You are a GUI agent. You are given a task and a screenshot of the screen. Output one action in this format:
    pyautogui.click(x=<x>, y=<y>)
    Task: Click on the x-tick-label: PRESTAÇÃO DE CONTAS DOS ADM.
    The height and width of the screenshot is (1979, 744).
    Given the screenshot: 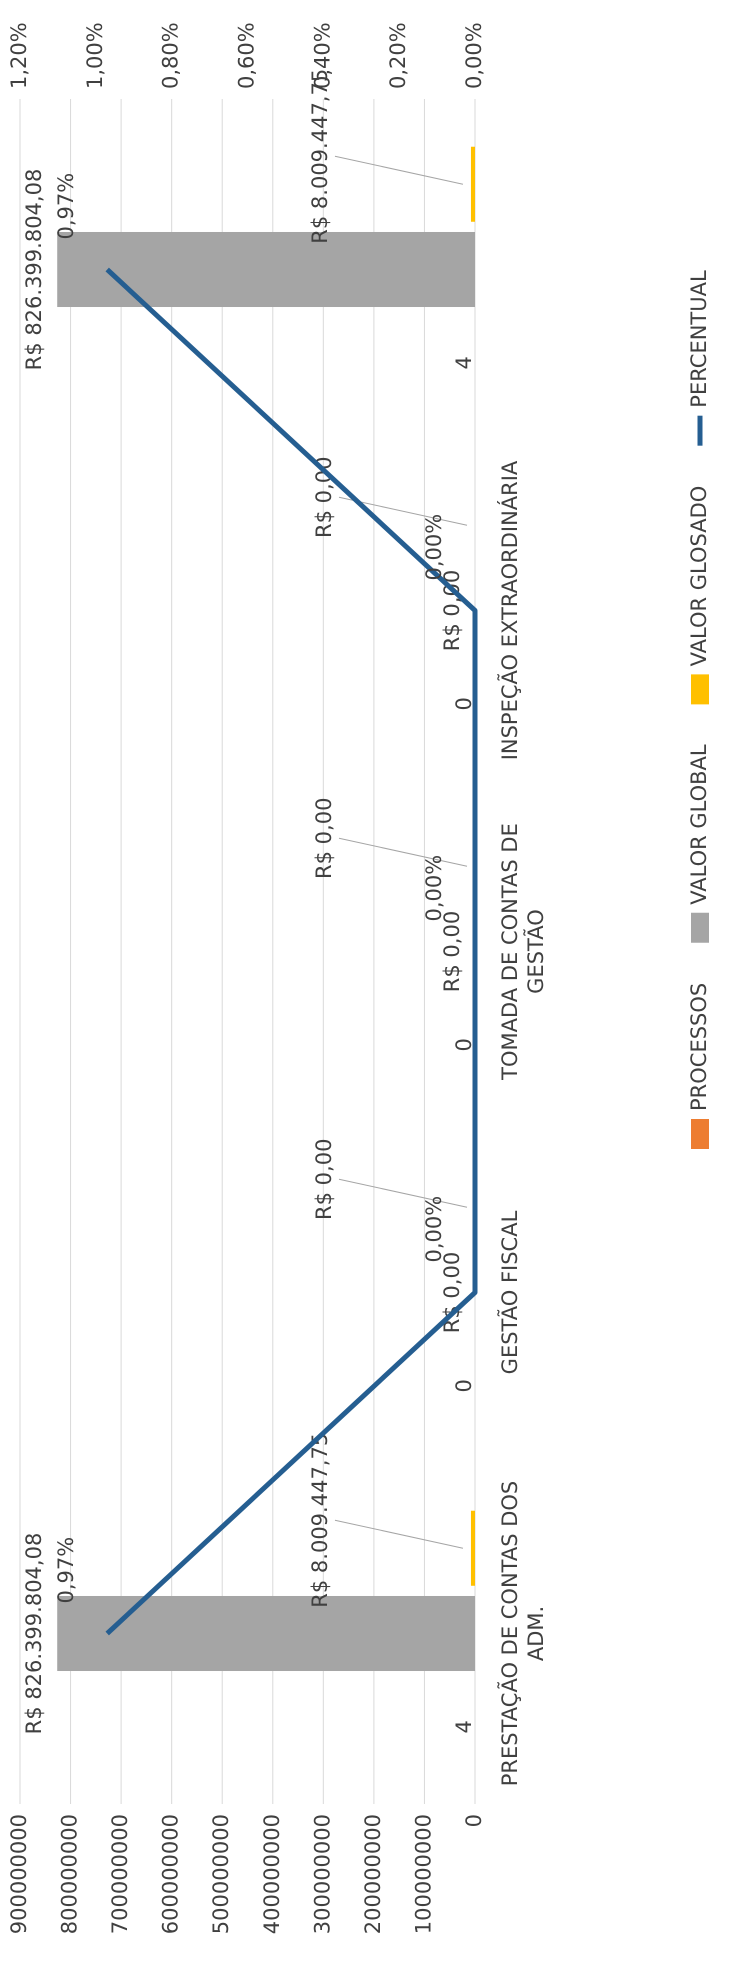 What is the action you would take?
    pyautogui.click(x=523, y=1633)
    